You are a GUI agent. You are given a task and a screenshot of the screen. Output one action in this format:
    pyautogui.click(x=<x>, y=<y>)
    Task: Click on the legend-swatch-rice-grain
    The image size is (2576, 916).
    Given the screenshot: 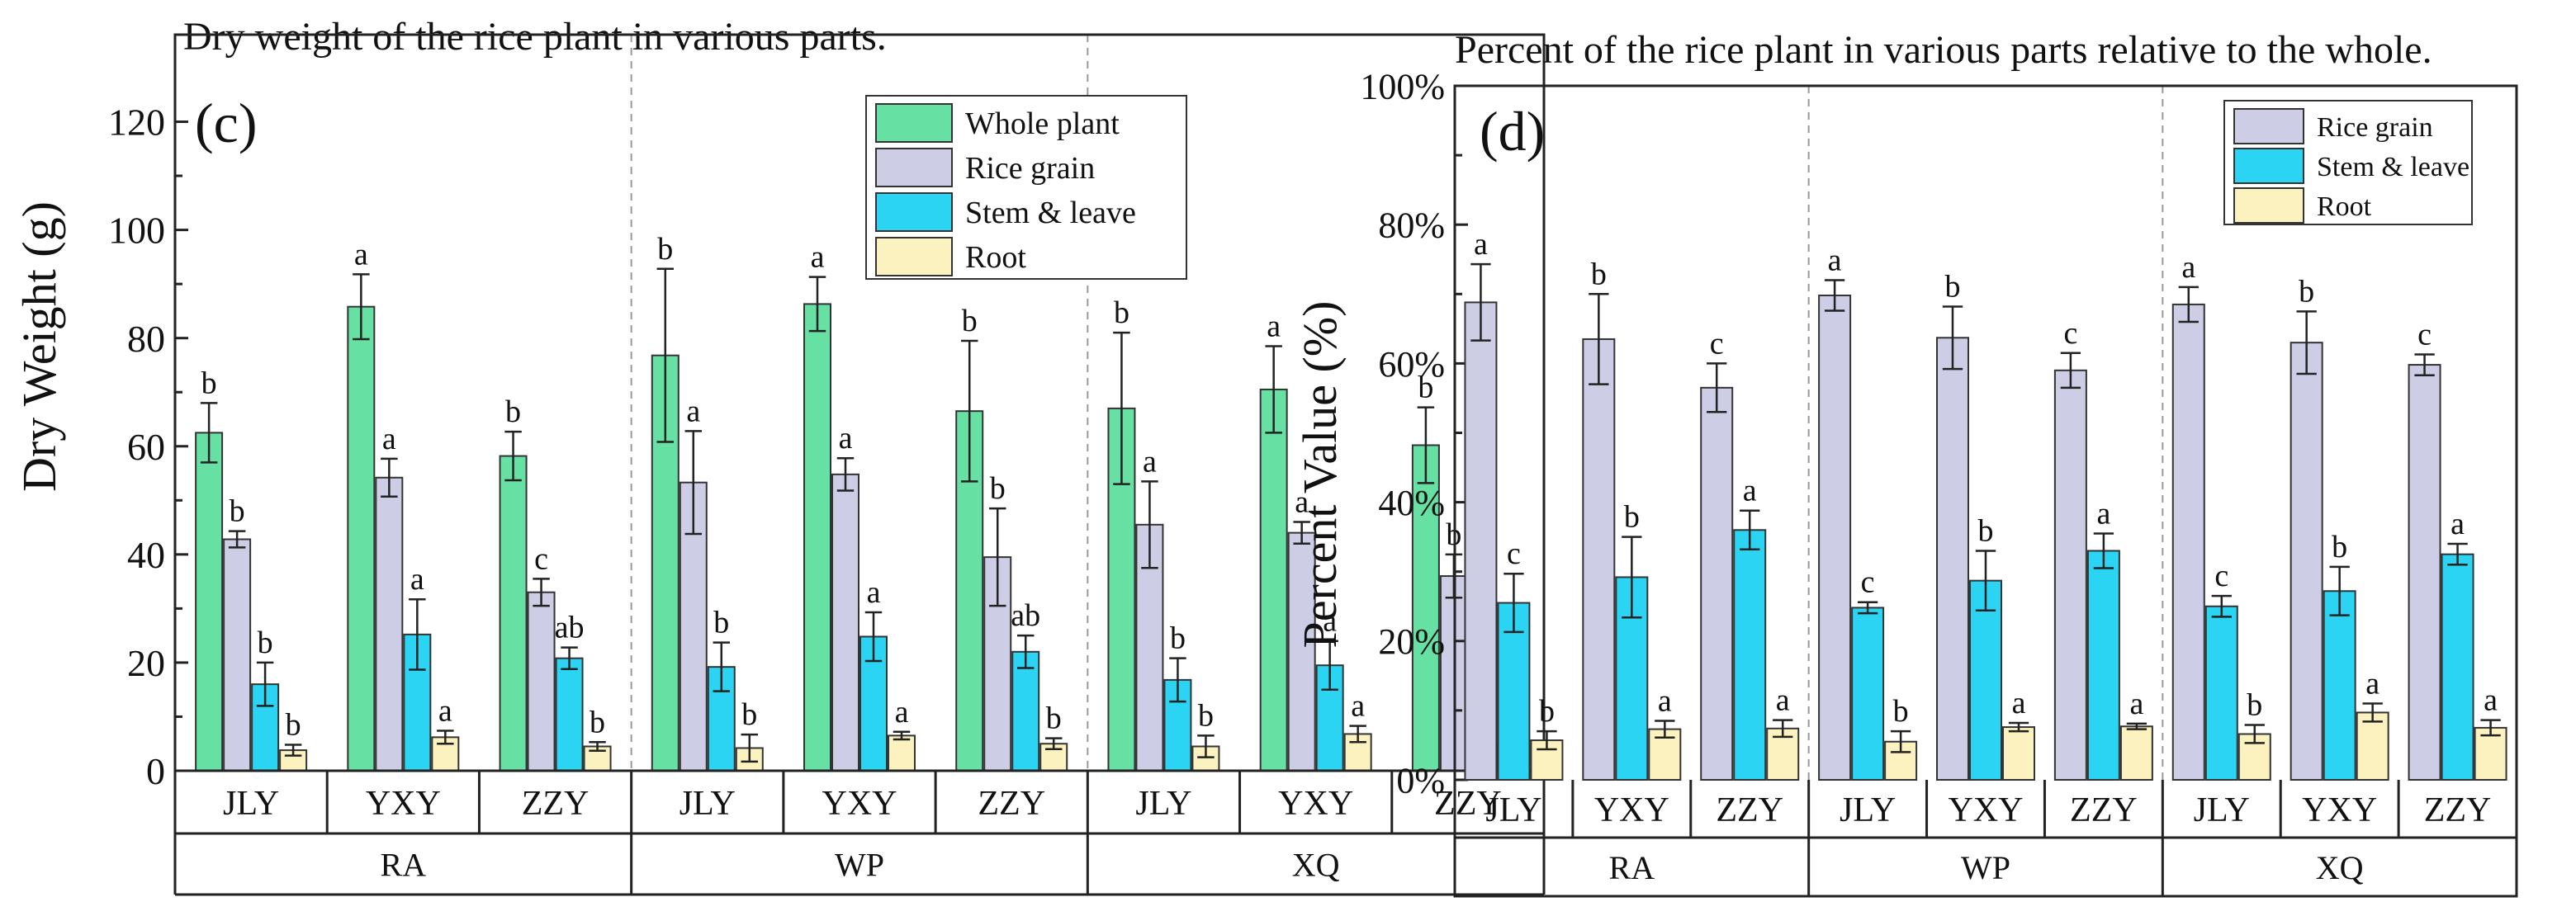 What is the action you would take?
    pyautogui.click(x=914, y=167)
    